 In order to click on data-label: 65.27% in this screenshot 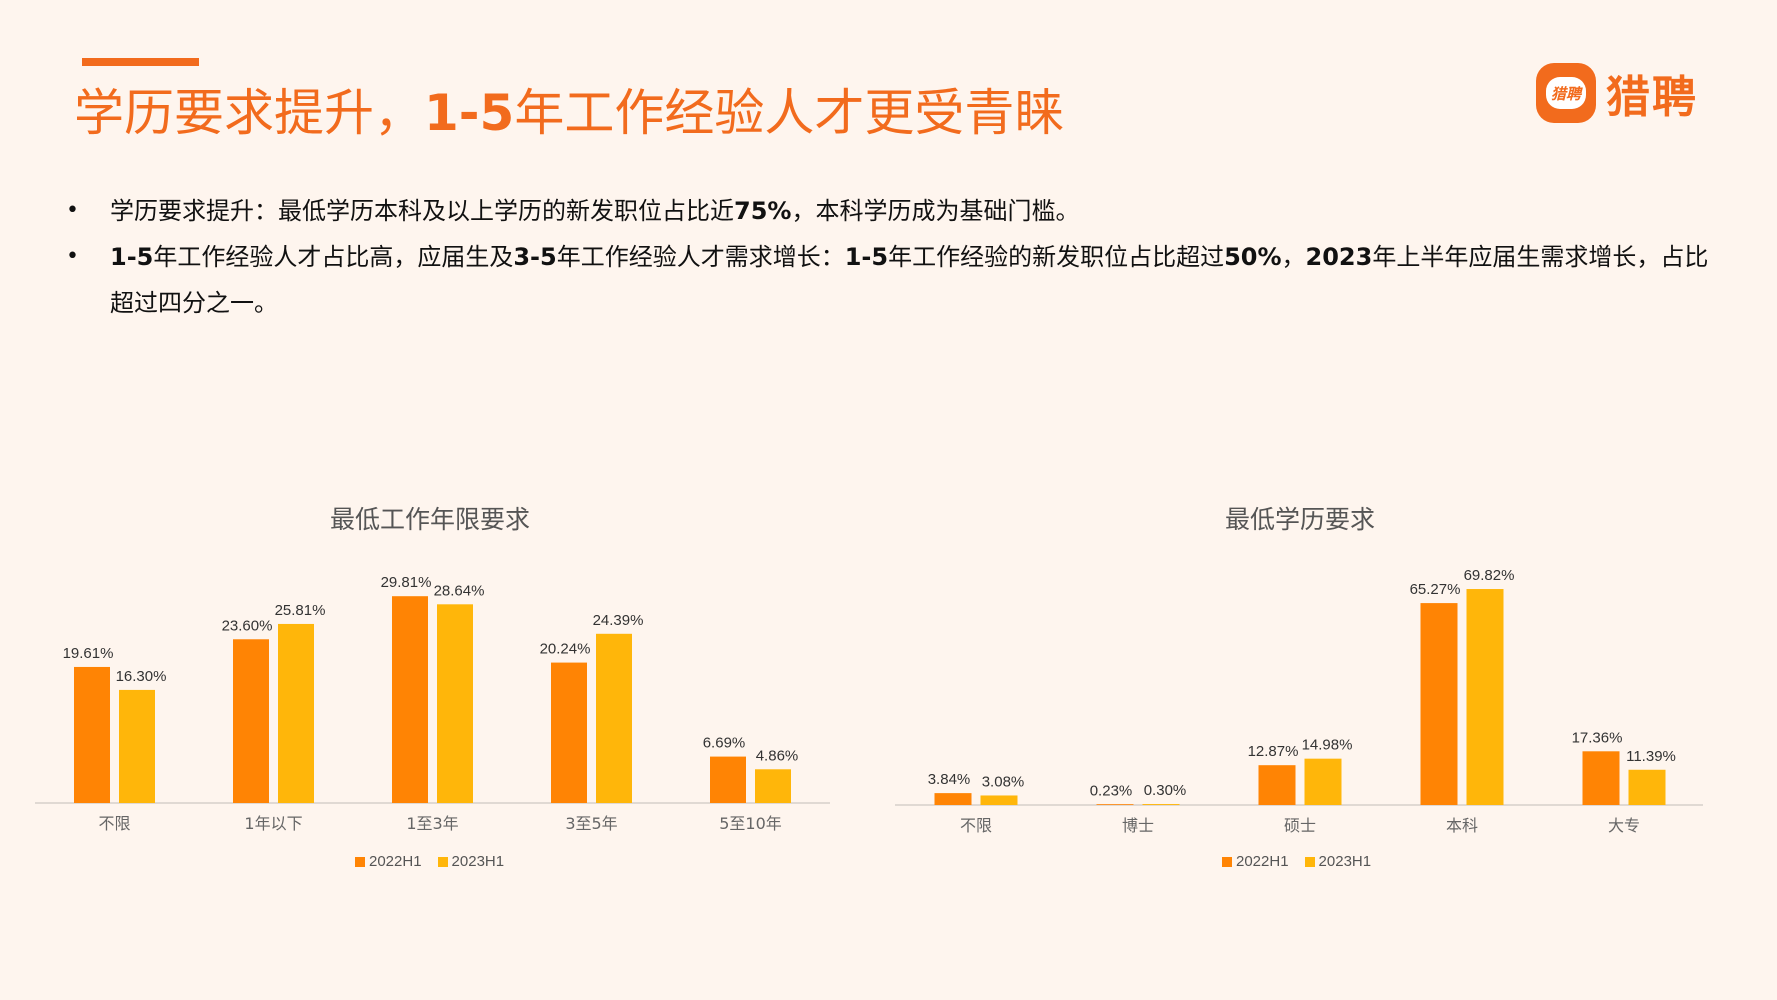, I will do `click(1435, 589)`.